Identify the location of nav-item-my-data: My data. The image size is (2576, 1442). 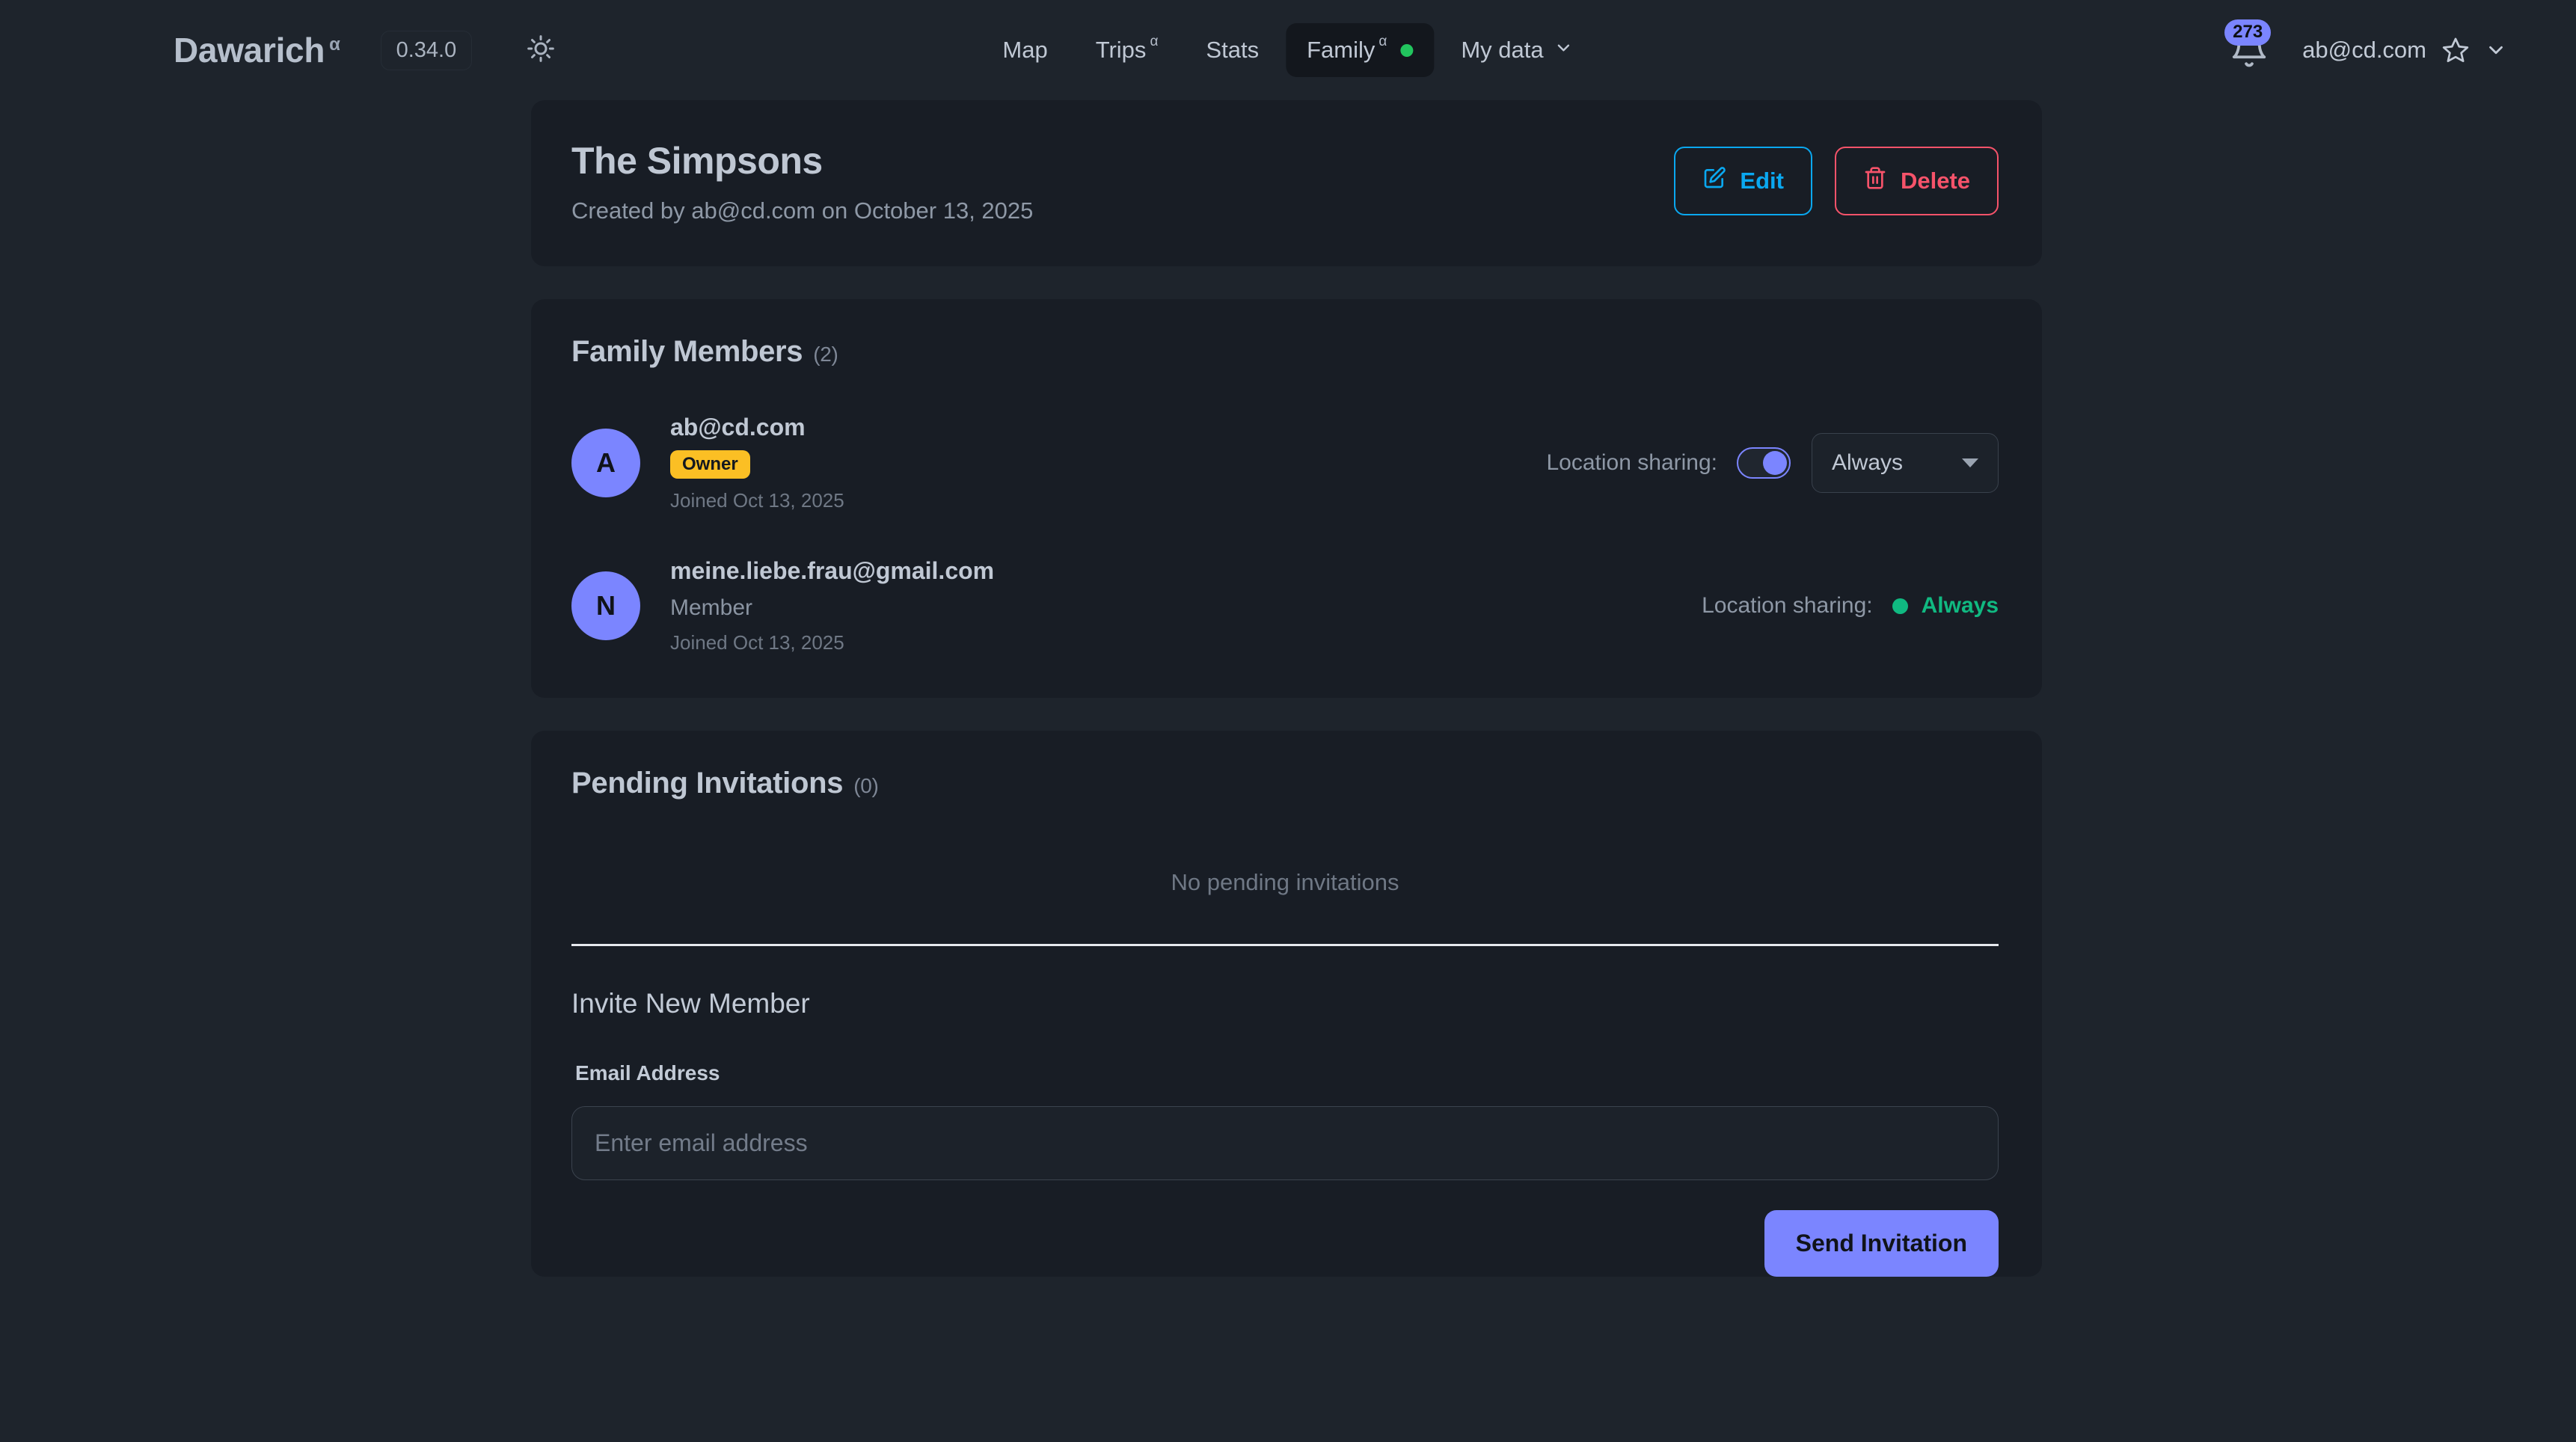
(1517, 50).